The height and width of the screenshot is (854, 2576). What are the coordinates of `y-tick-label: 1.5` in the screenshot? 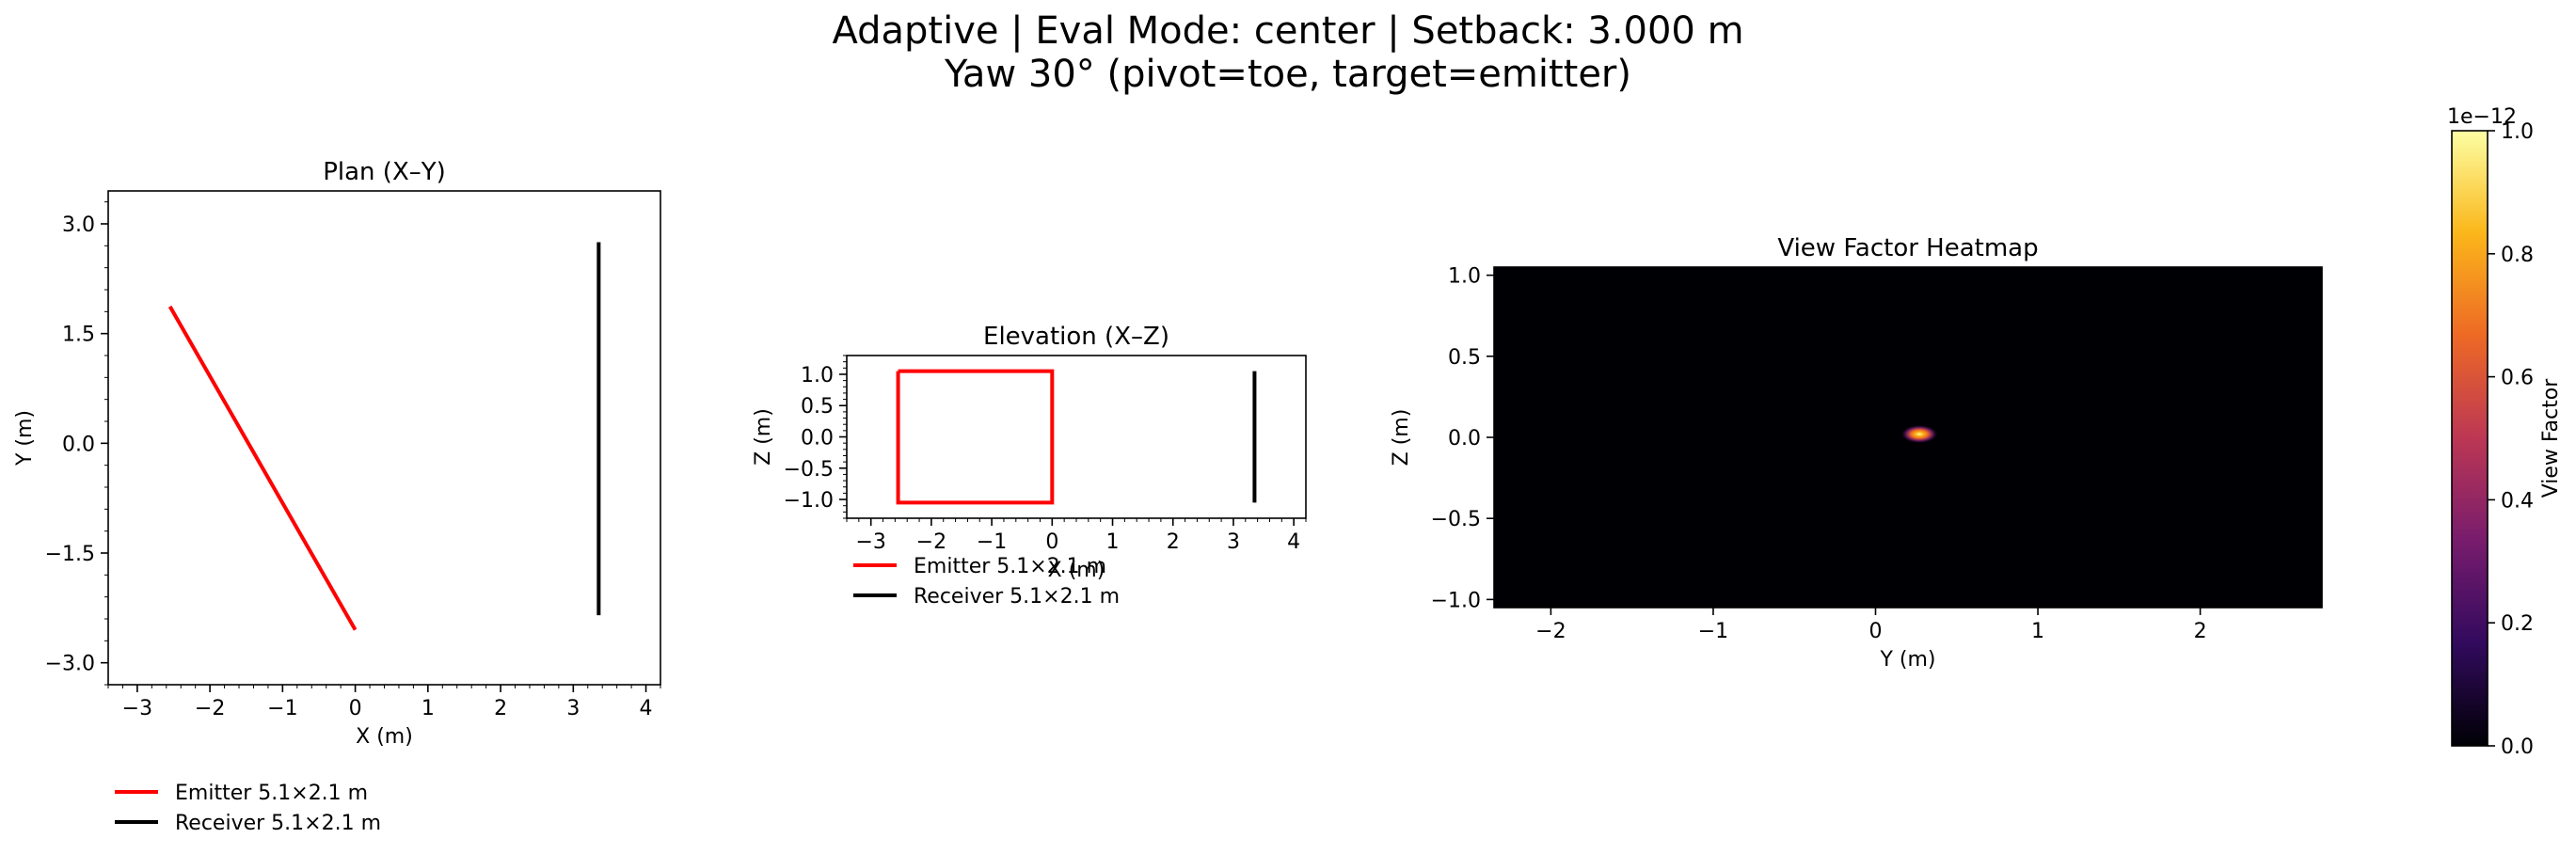 It's located at (78, 335).